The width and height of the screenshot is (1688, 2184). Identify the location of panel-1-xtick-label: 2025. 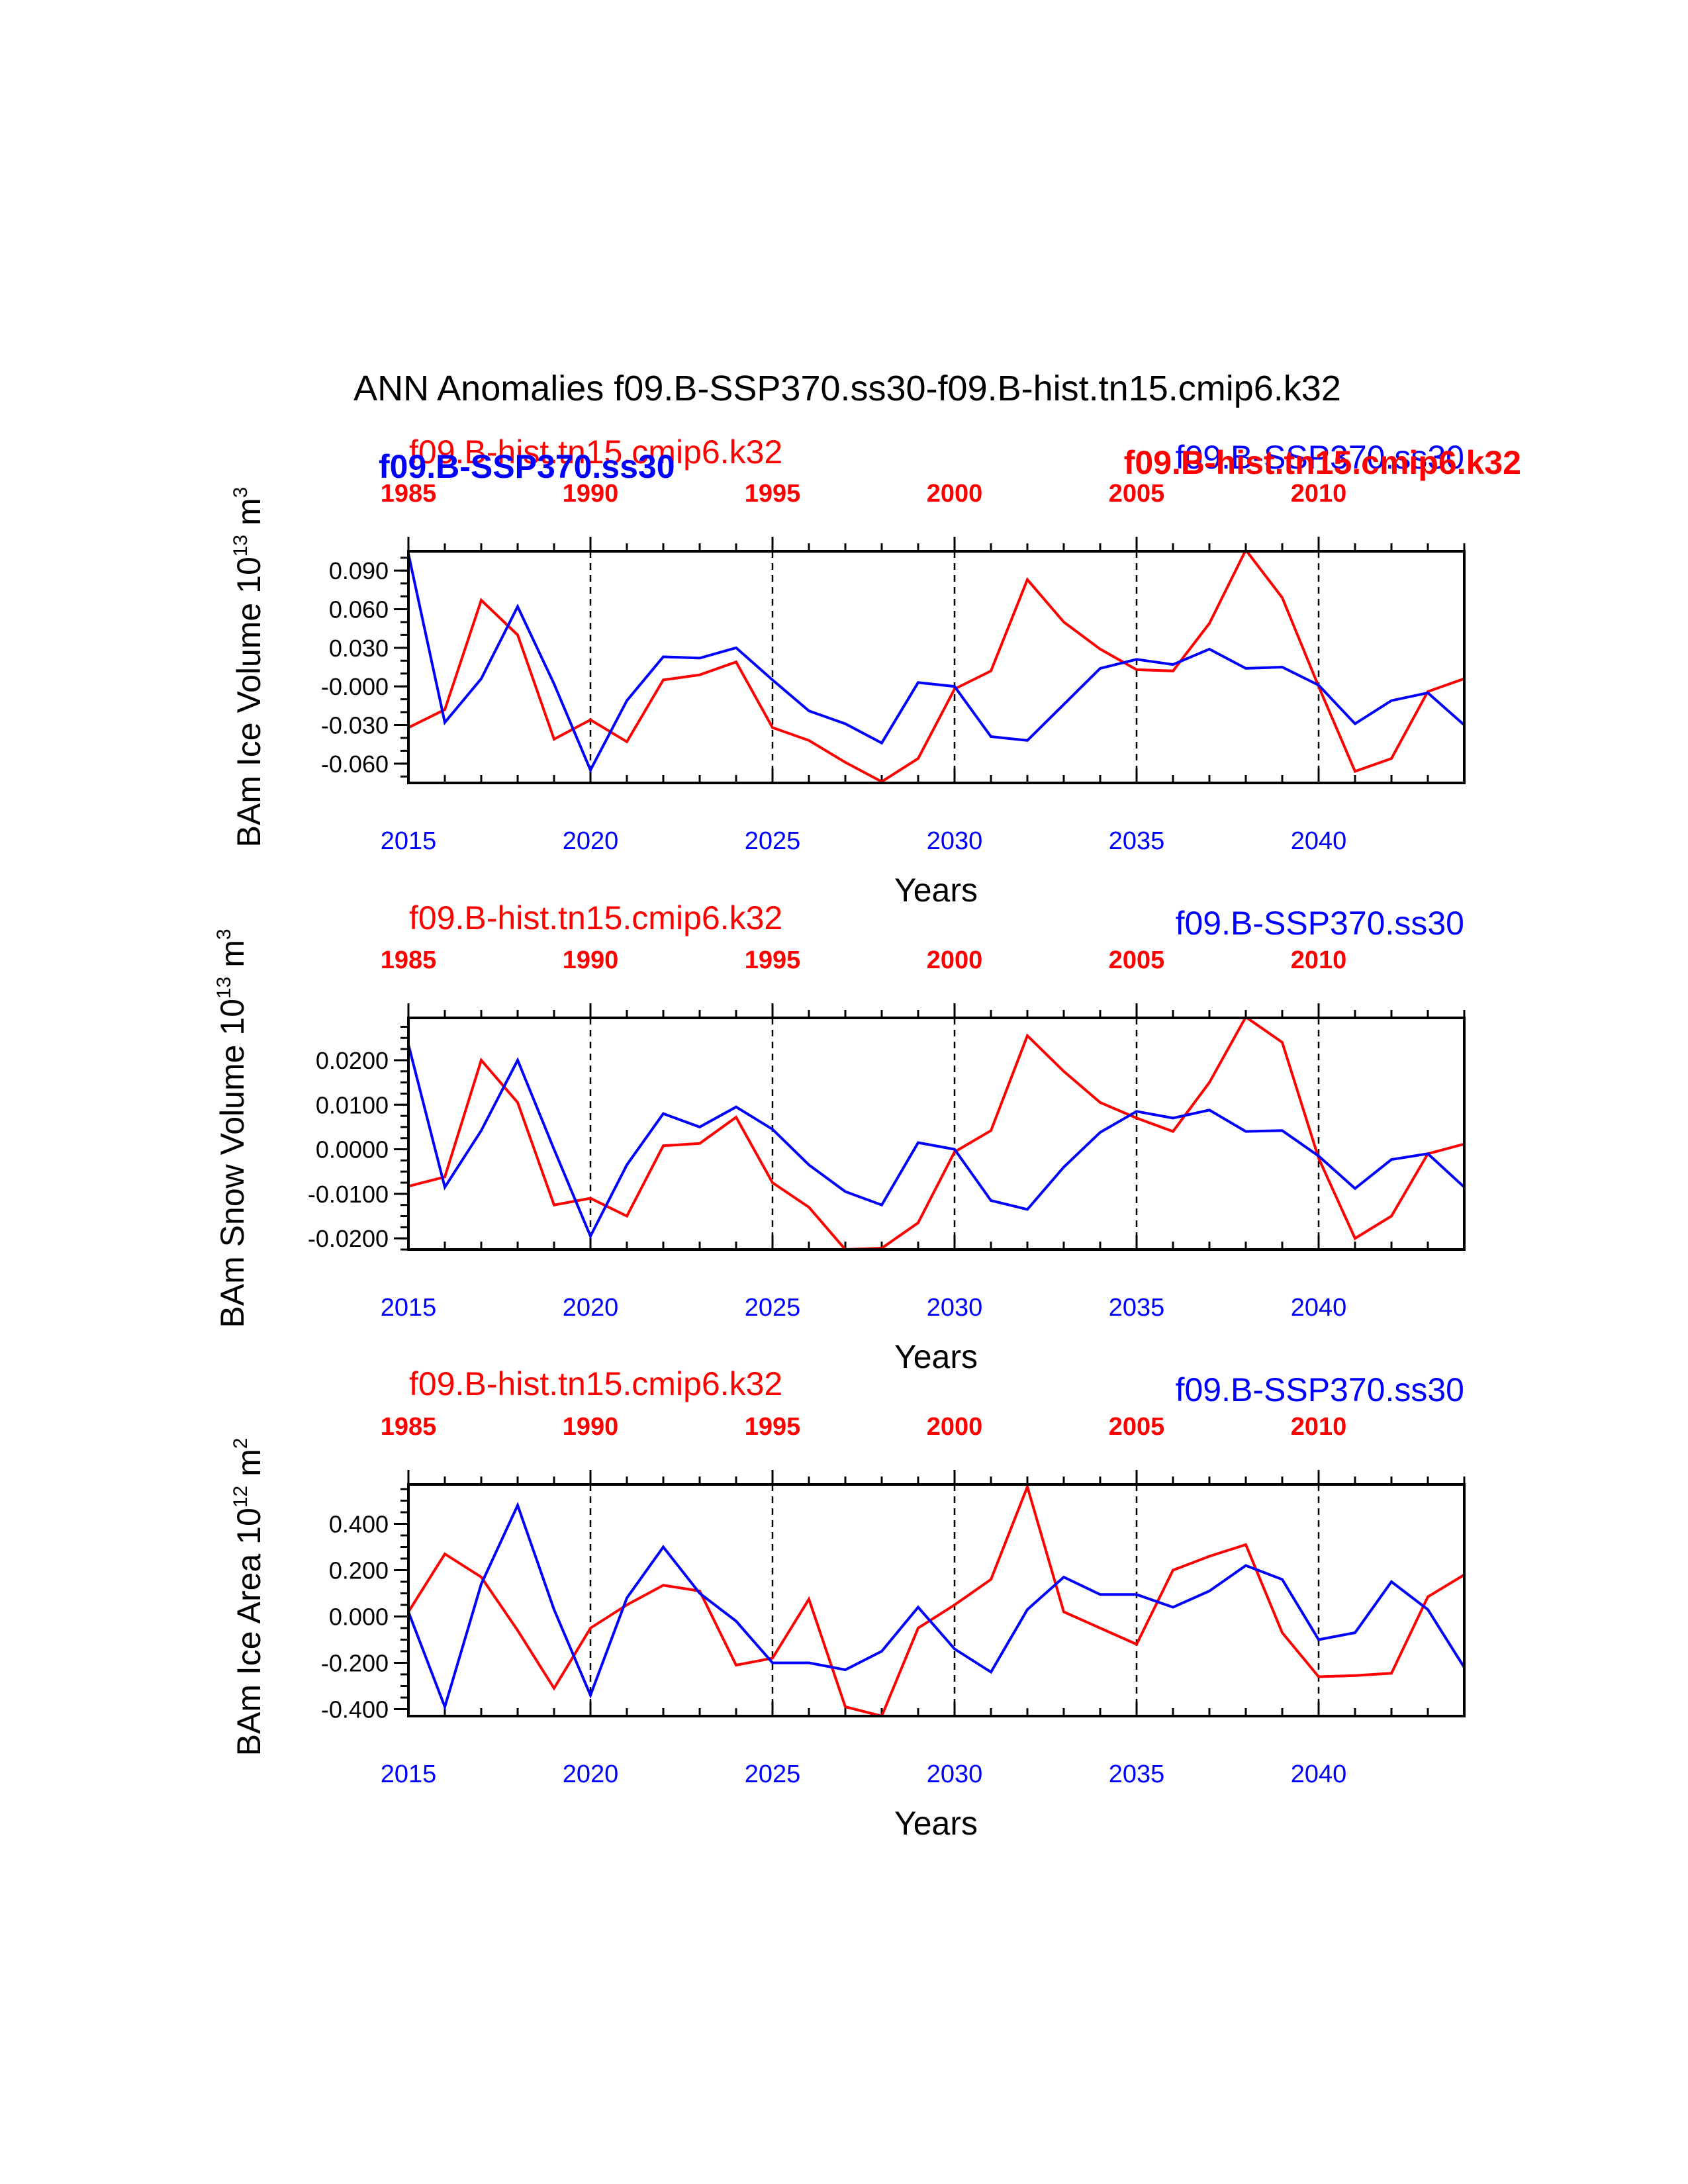
(773, 841).